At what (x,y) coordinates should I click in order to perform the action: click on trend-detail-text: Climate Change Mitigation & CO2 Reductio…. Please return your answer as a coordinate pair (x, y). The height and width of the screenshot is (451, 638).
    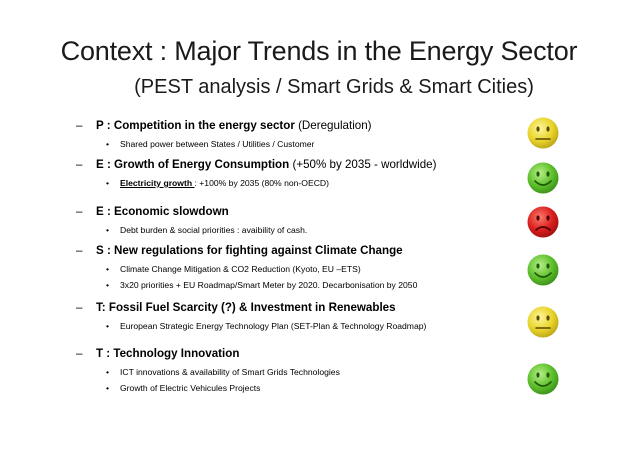
    Looking at the image, I should click on (240, 269).